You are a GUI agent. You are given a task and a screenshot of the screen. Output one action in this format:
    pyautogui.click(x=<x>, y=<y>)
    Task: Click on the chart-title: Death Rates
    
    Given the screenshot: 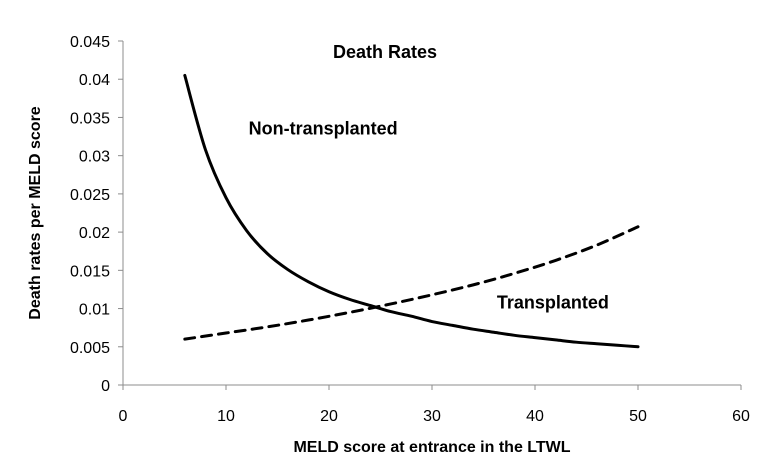 What is the action you would take?
    pyautogui.click(x=385, y=52)
    